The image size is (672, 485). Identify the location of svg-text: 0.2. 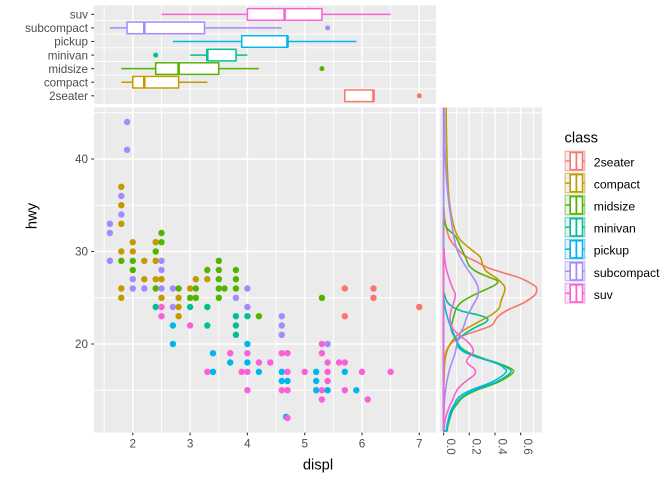
(476, 447).